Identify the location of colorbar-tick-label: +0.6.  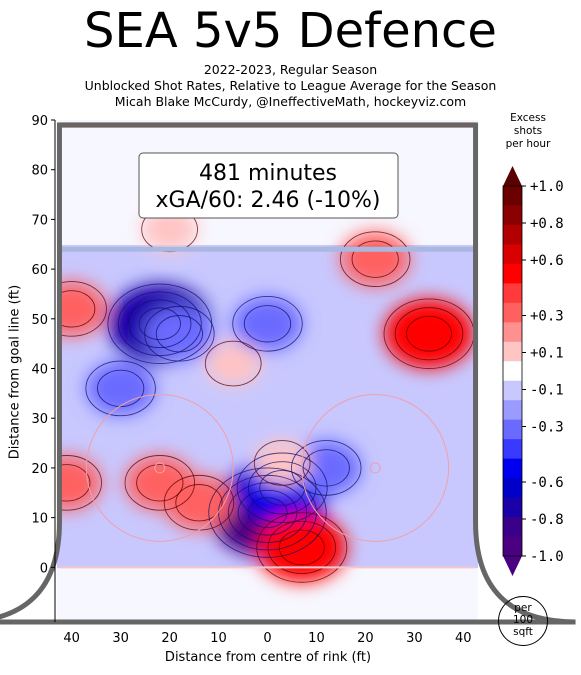
(547, 261).